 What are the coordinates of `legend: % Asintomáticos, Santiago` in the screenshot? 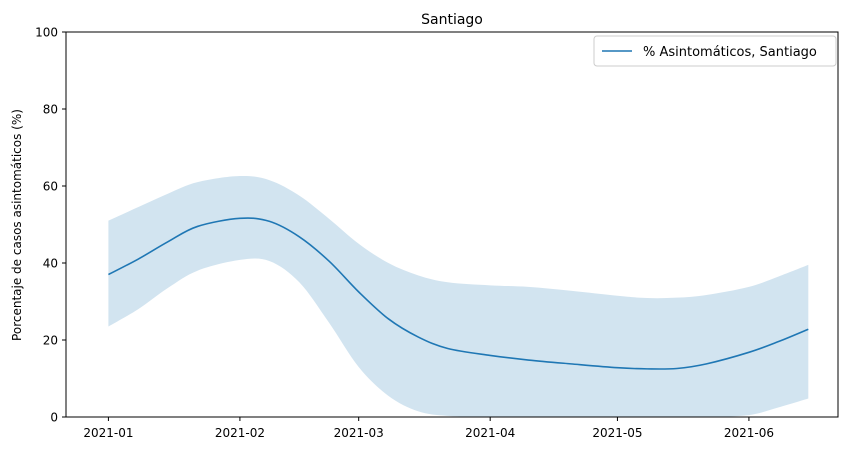 It's located at (715, 51).